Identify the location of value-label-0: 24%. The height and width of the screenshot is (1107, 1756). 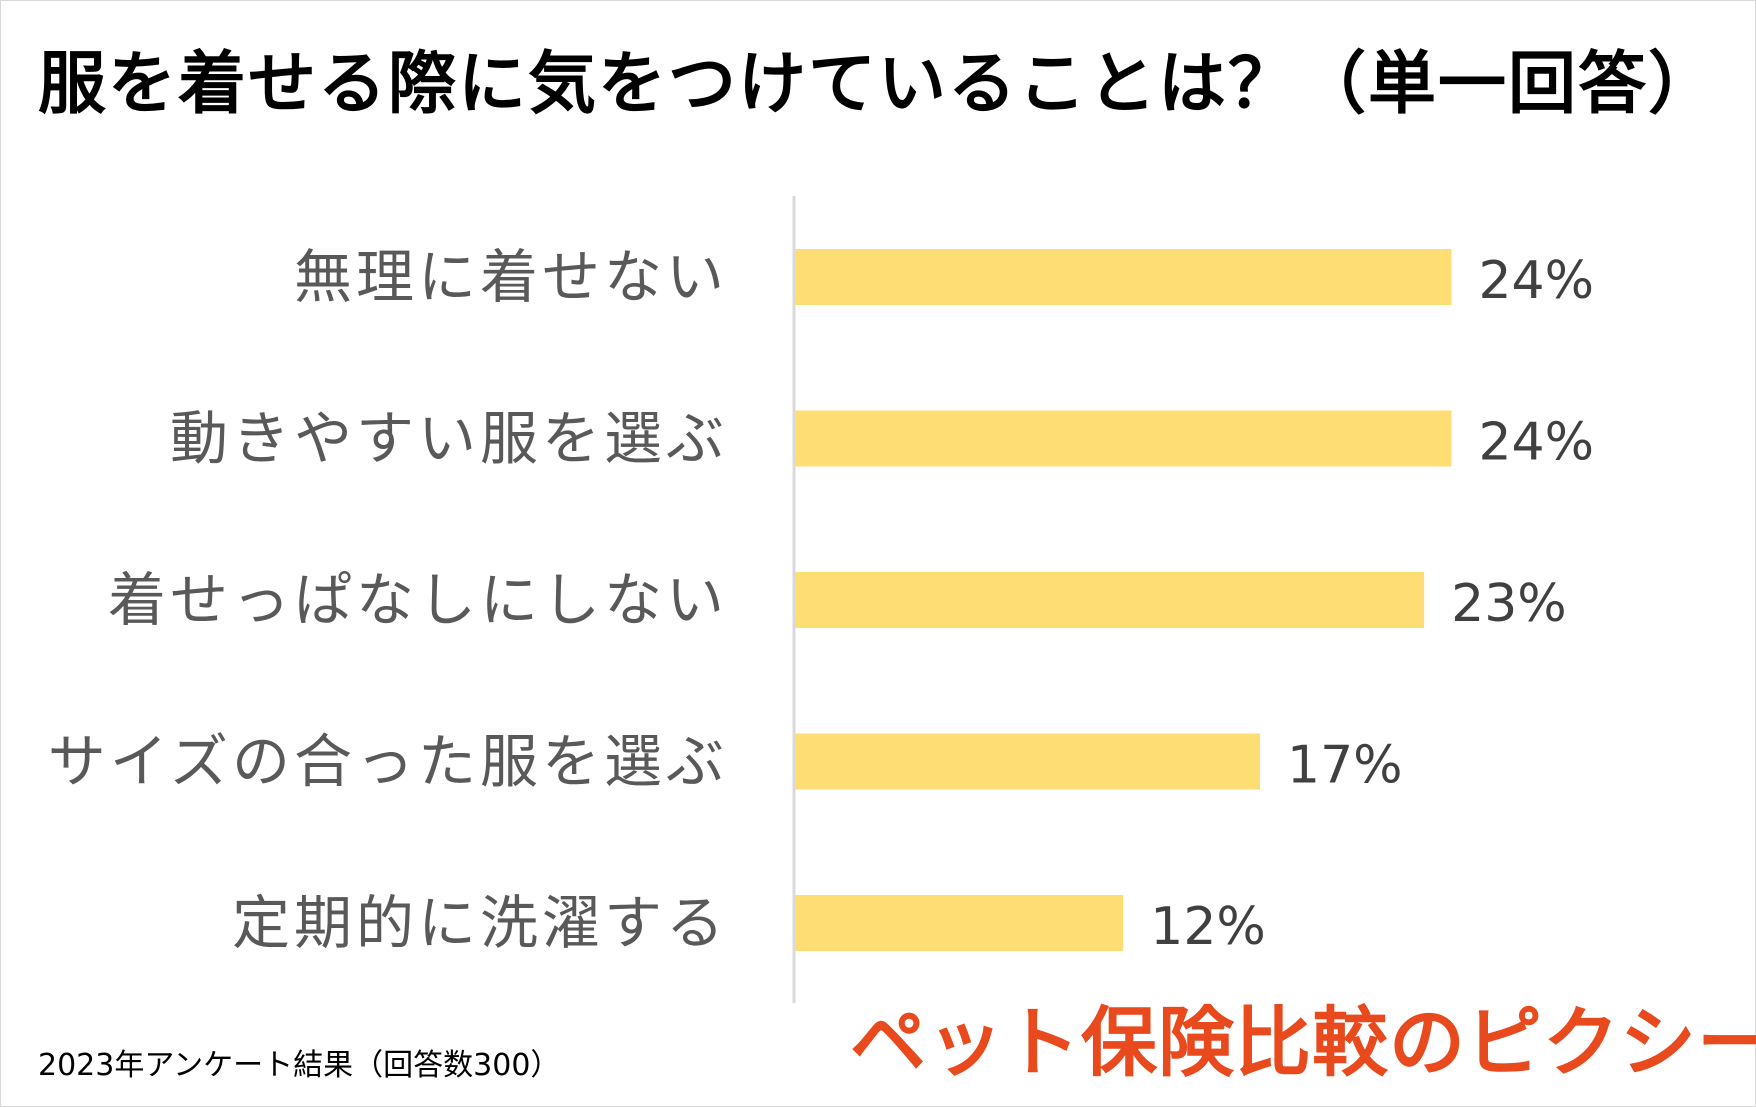
(1536, 281).